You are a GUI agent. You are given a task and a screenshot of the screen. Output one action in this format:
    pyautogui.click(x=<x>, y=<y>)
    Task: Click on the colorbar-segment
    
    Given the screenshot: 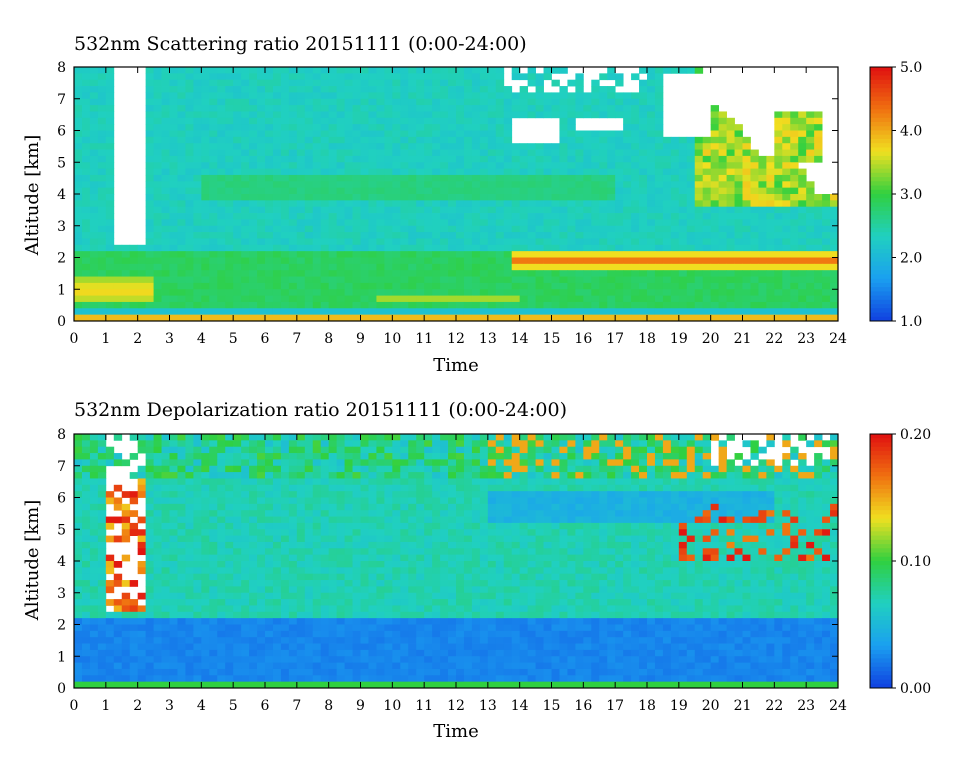 What is the action you would take?
    pyautogui.click(x=881, y=192)
    